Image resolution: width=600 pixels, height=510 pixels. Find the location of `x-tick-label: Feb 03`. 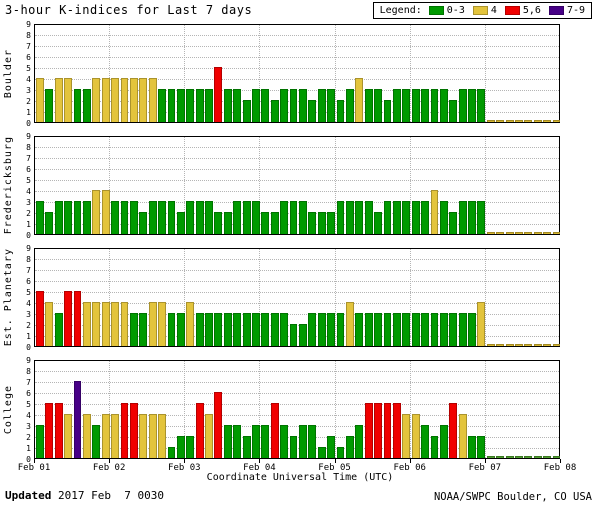

x-tick-label: Feb 03 is located at coordinates (184, 468).